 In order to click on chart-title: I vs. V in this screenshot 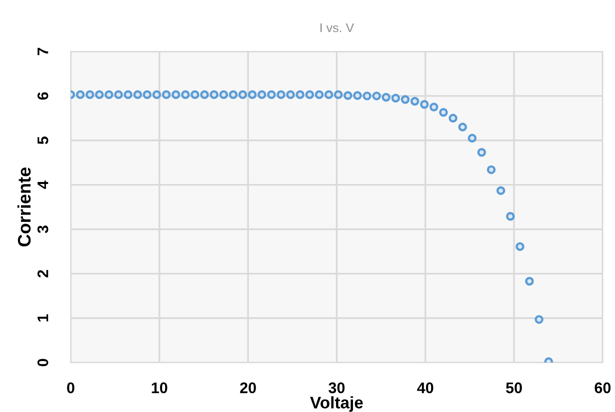, I will do `click(337, 27)`.